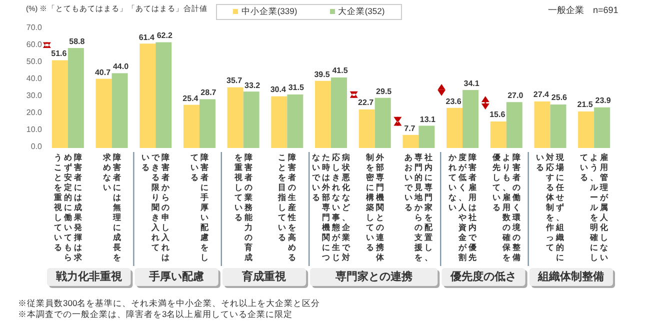  What do you see at coordinates (516, 95) in the screenshot?
I see `data-label: 27.0` at bounding box center [516, 95].